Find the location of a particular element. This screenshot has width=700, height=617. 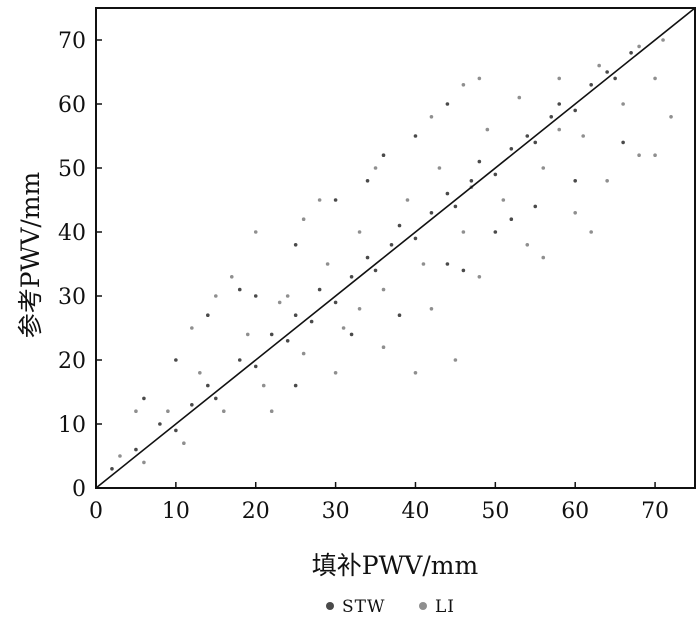

x-tick-label-0: 0 is located at coordinates (96, 511).